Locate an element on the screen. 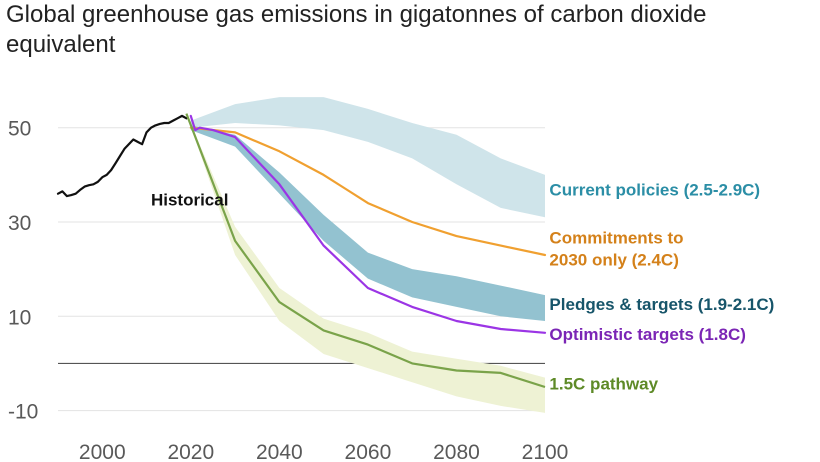 This screenshot has height=462, width=820. series-label-line: Commitments to is located at coordinates (616, 238).